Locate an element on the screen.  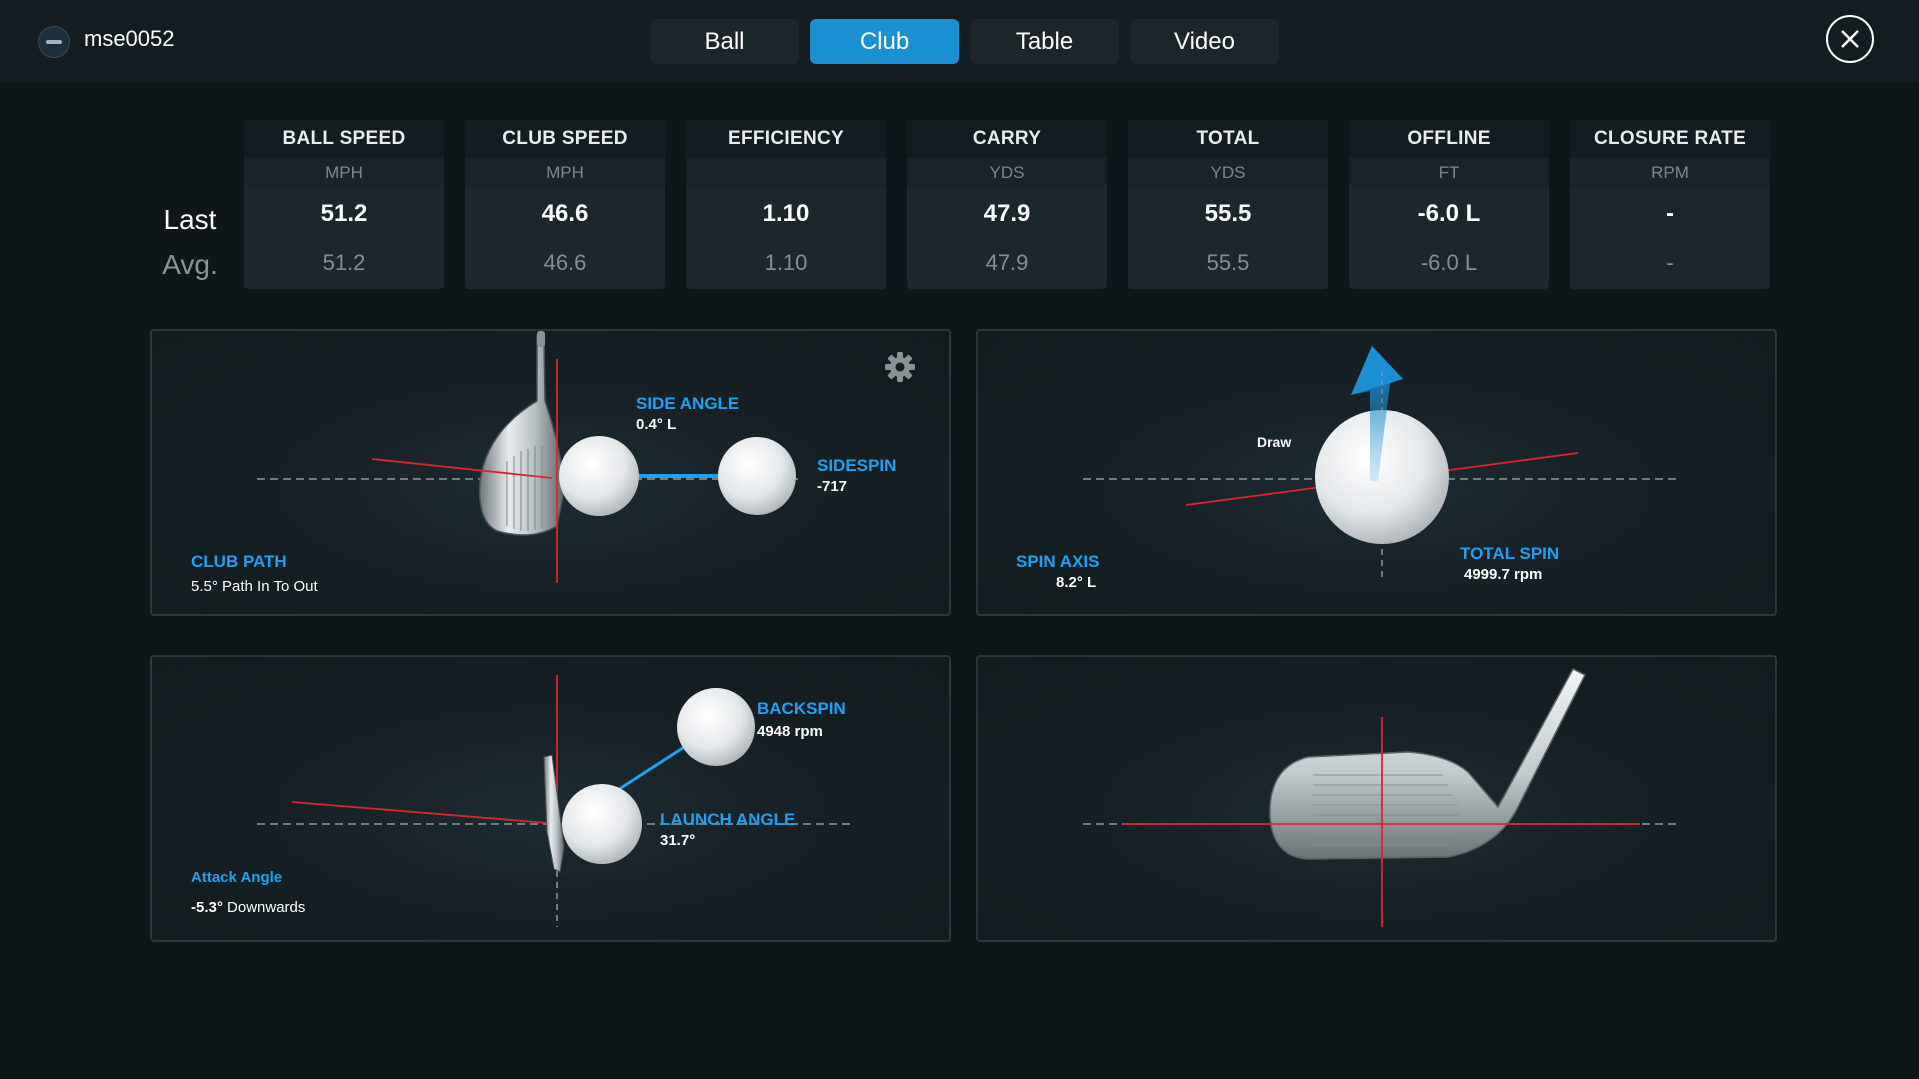
tab-table: Table is located at coordinates (1044, 41).